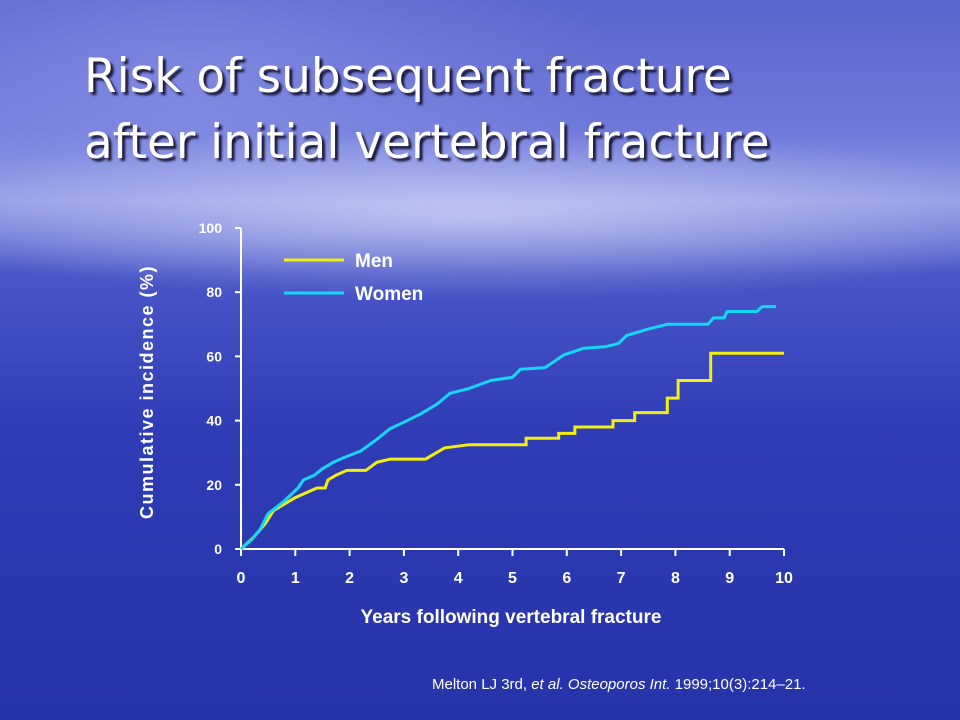 Image resolution: width=960 pixels, height=720 pixels. I want to click on x-tick-label: 2, so click(349, 578).